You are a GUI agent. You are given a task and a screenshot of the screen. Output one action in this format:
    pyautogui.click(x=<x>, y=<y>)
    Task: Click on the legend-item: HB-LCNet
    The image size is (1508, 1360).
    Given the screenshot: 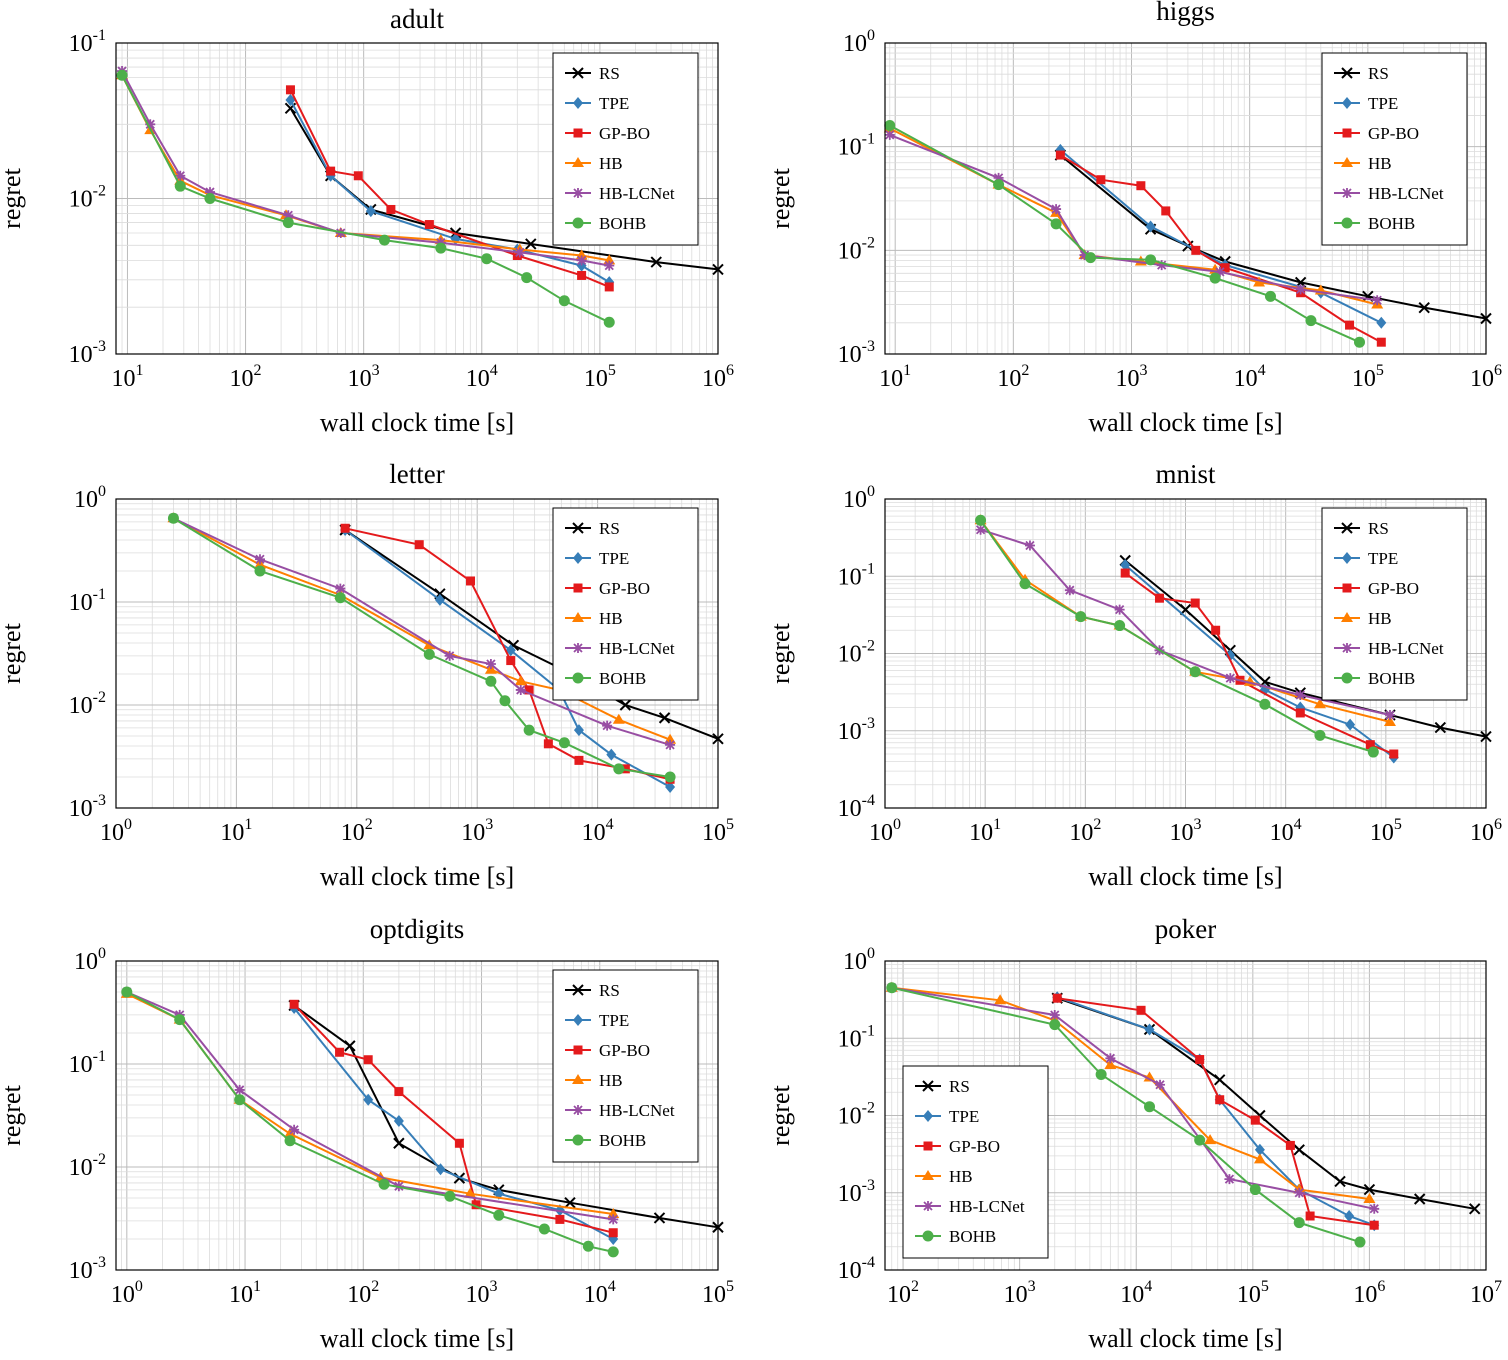 What is the action you would take?
    pyautogui.click(x=1389, y=648)
    